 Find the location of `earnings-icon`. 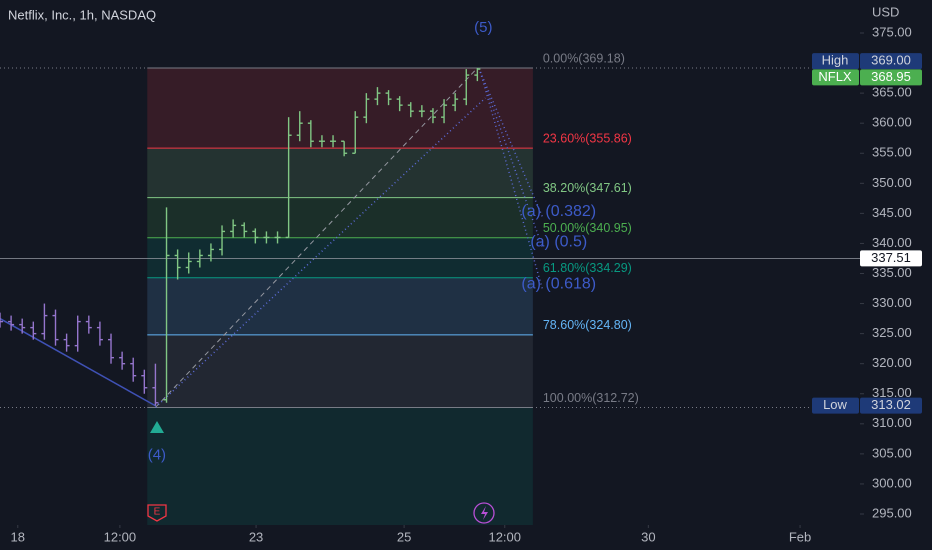

earnings-icon is located at coordinates (157, 513).